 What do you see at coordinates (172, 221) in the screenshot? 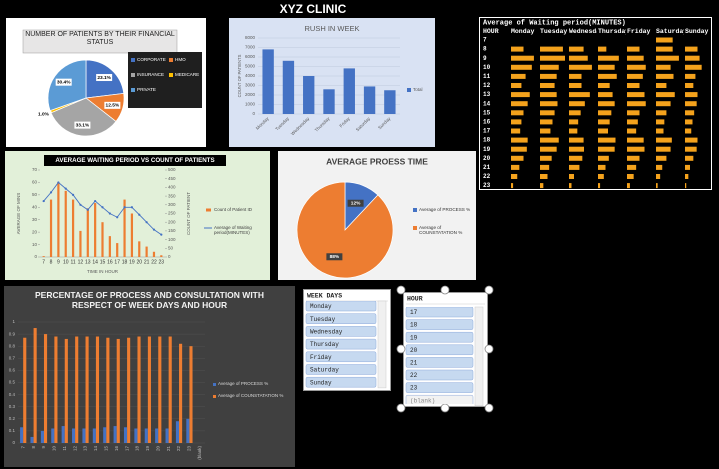
I see `y2-tick-label: 200` at bounding box center [172, 221].